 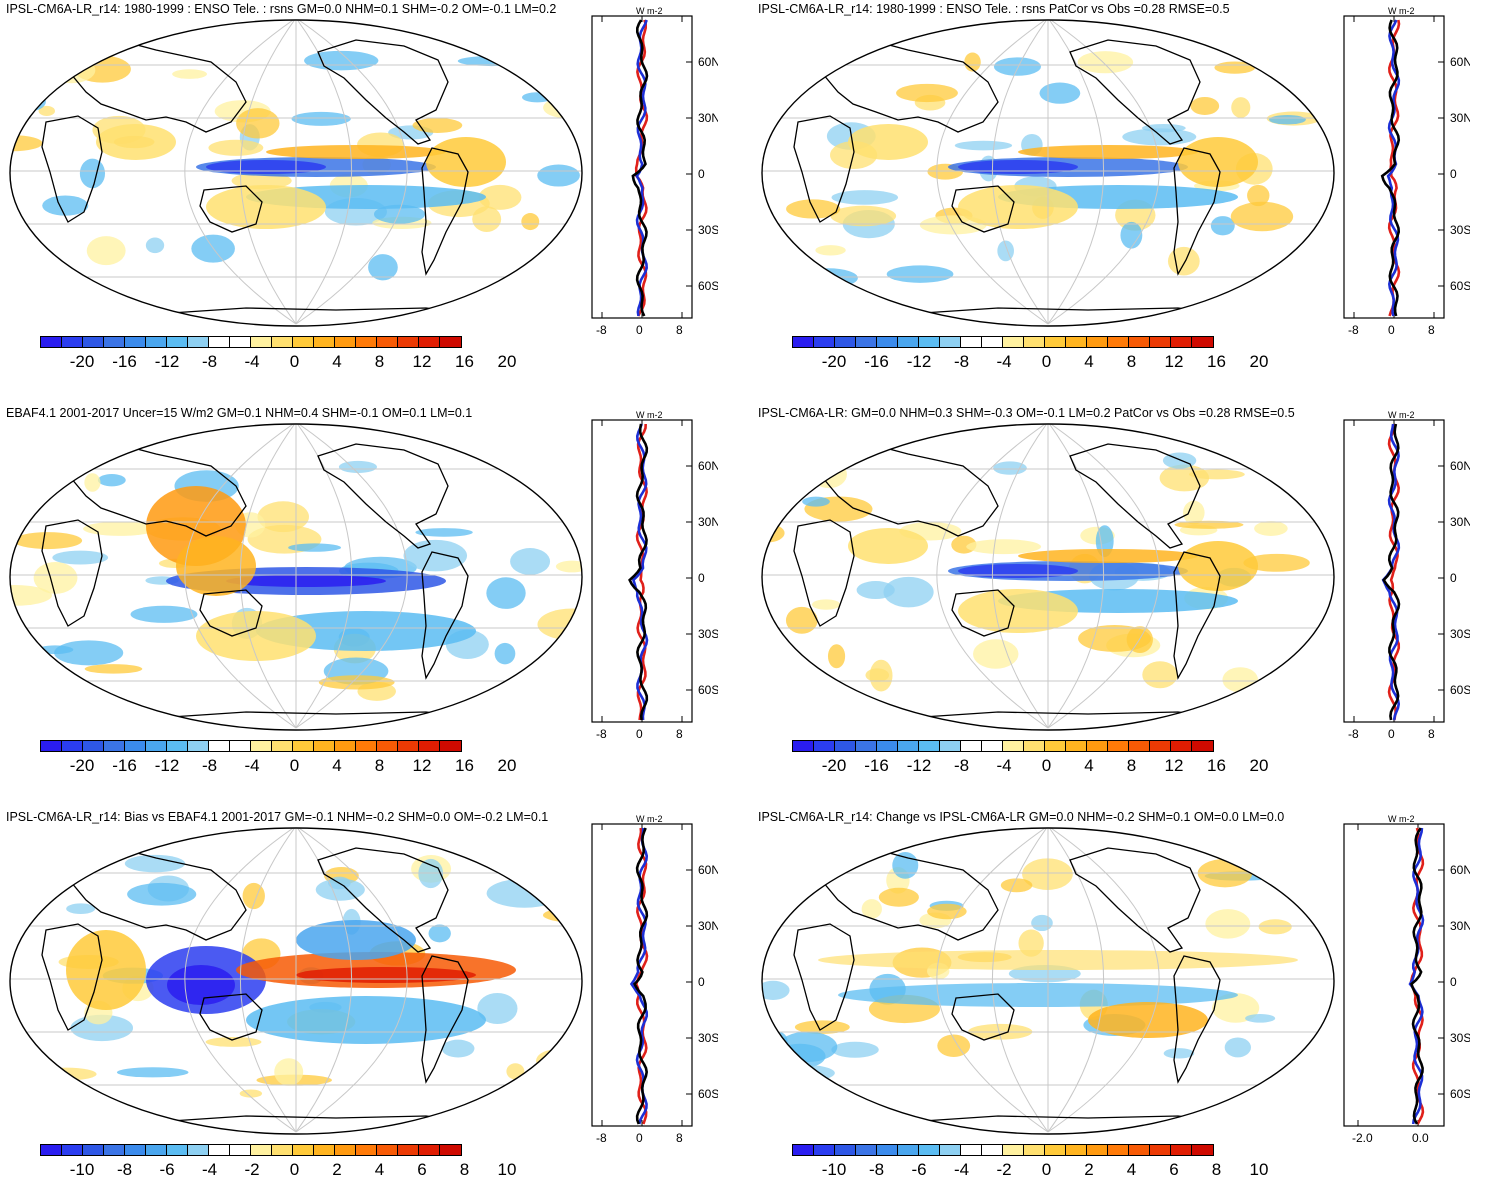 What do you see at coordinates (1259, 765) in the screenshot?
I see `colorbar-label: 20` at bounding box center [1259, 765].